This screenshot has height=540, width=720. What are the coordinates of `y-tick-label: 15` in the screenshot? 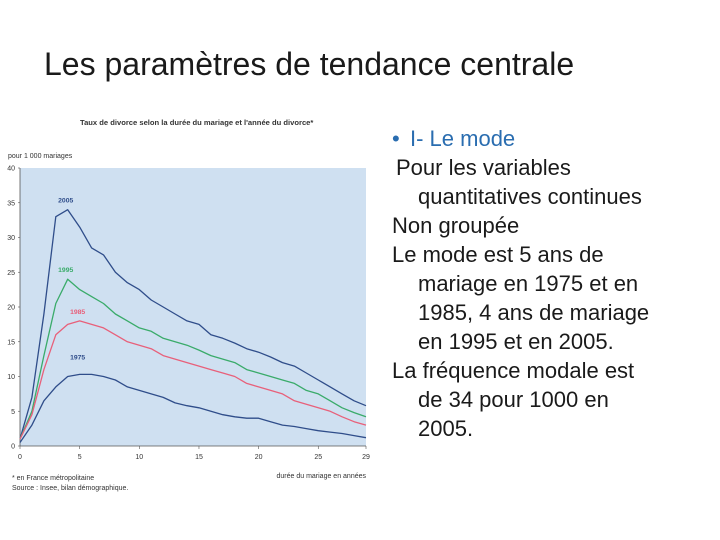 It's located at (11, 342).